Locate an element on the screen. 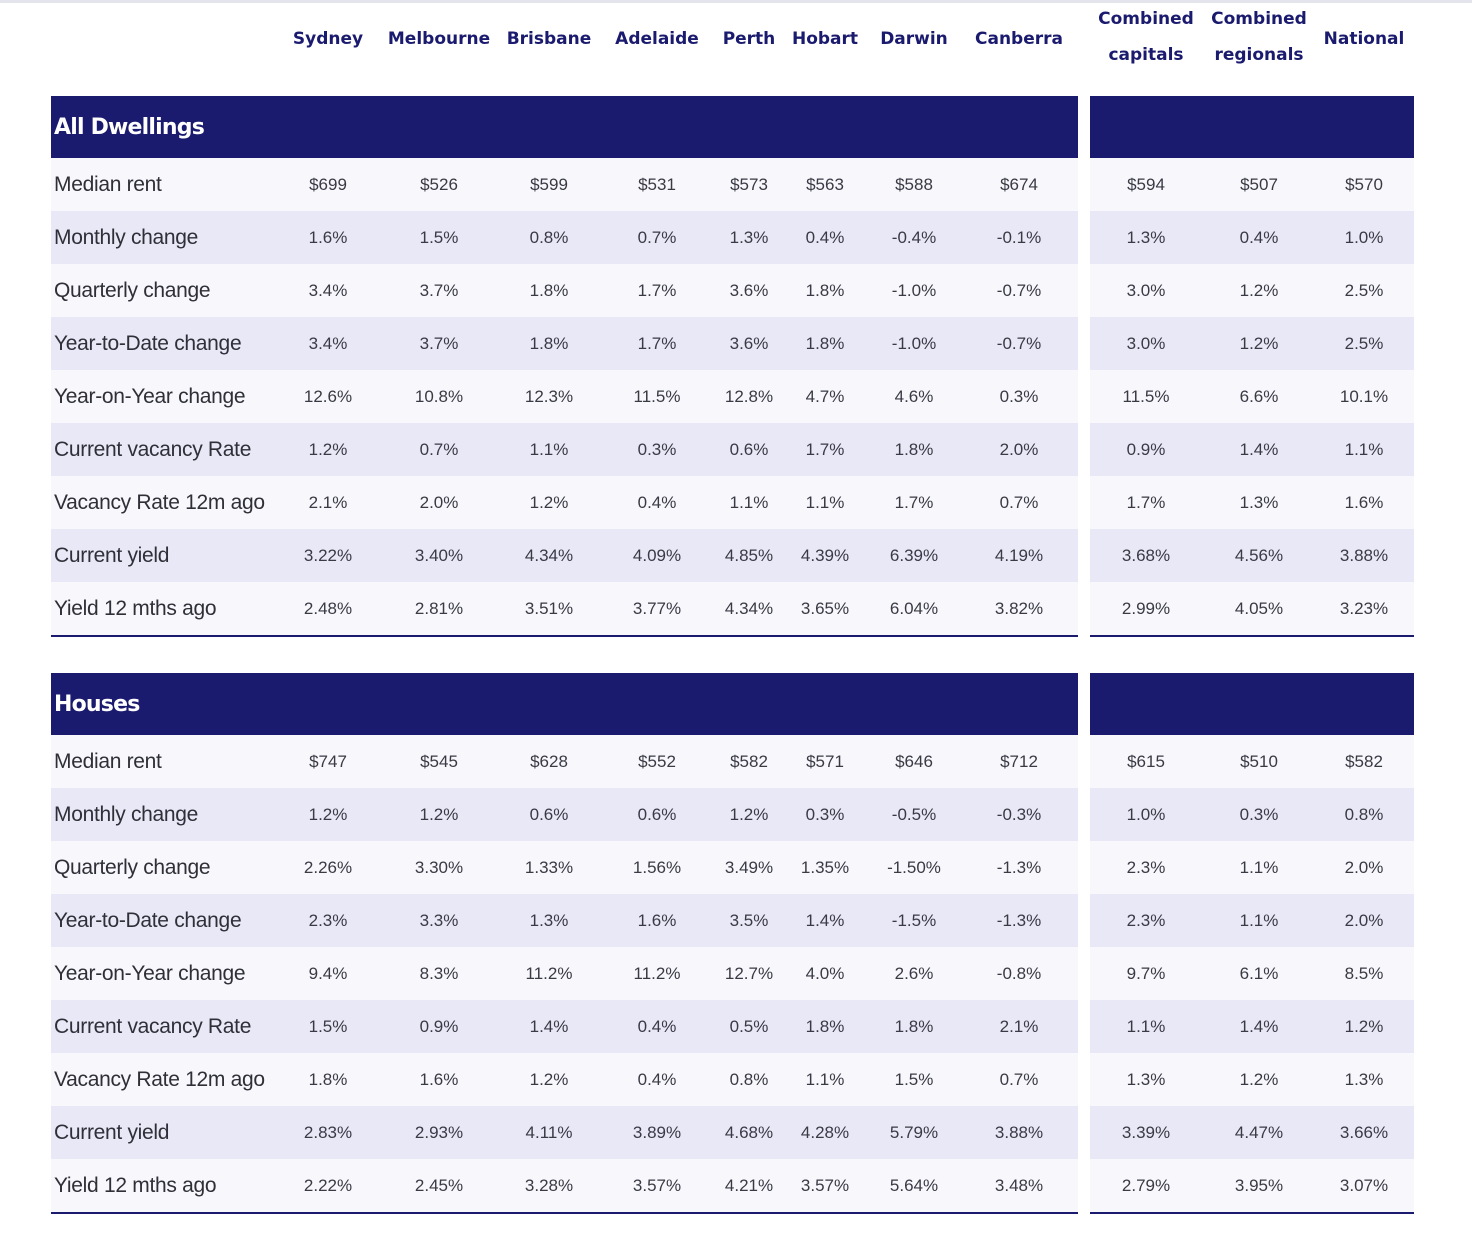 The height and width of the screenshot is (1234, 1472). table-cell: 2.5% is located at coordinates (1364, 290).